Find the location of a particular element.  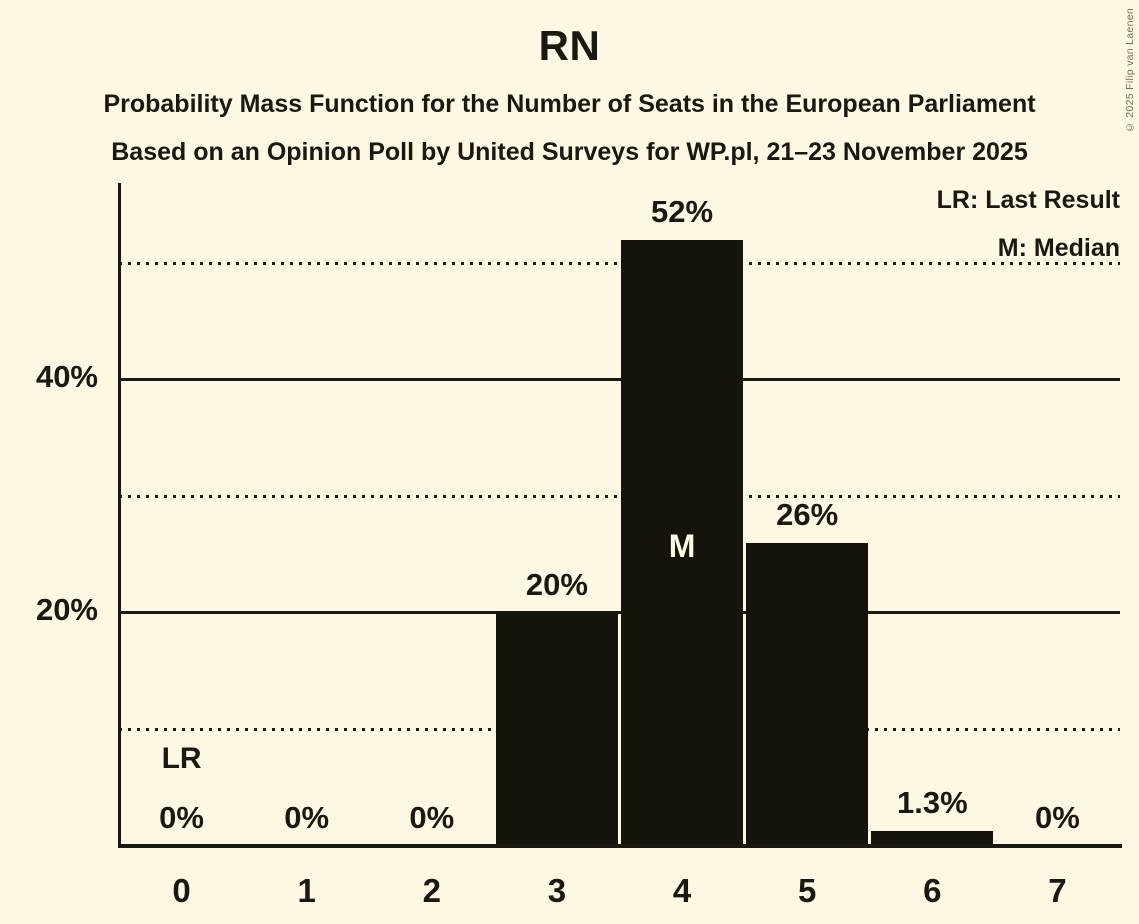

bar-value-label-seats-1: 0% is located at coordinates (307, 817).